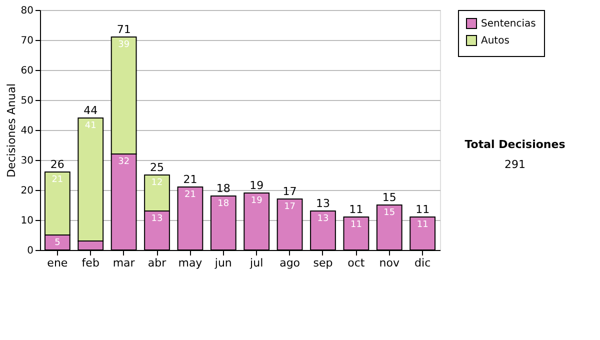 This screenshot has height=340, width=600. Describe the element at coordinates (290, 207) in the screenshot. I see `data-label: 17` at that location.